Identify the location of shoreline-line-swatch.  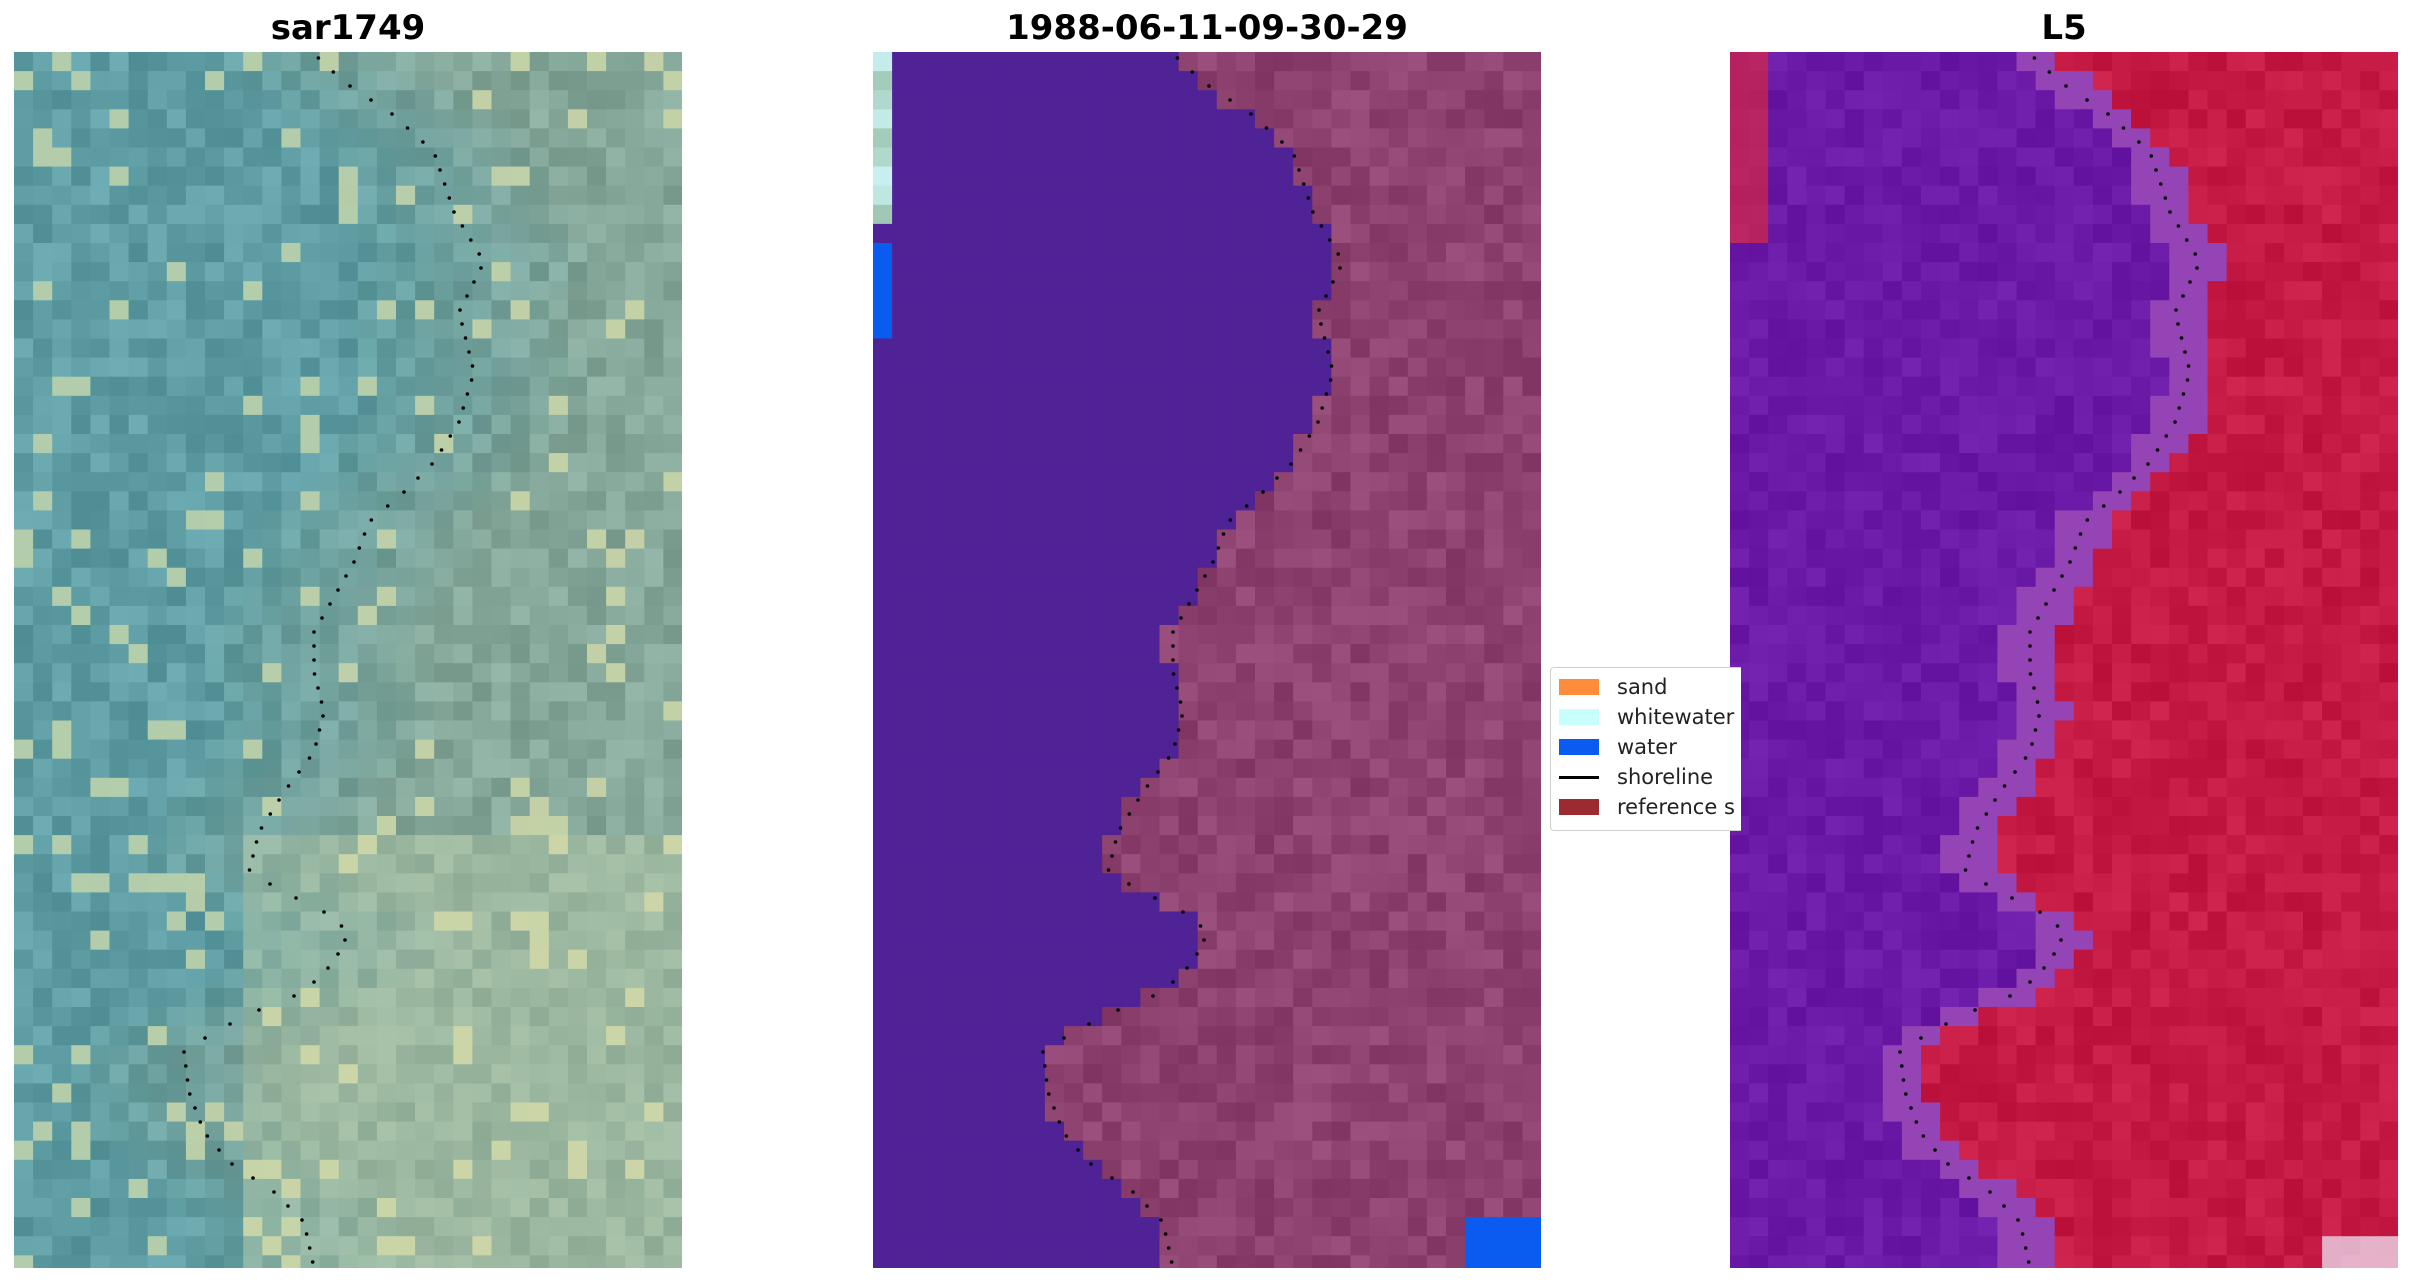
(1579, 777).